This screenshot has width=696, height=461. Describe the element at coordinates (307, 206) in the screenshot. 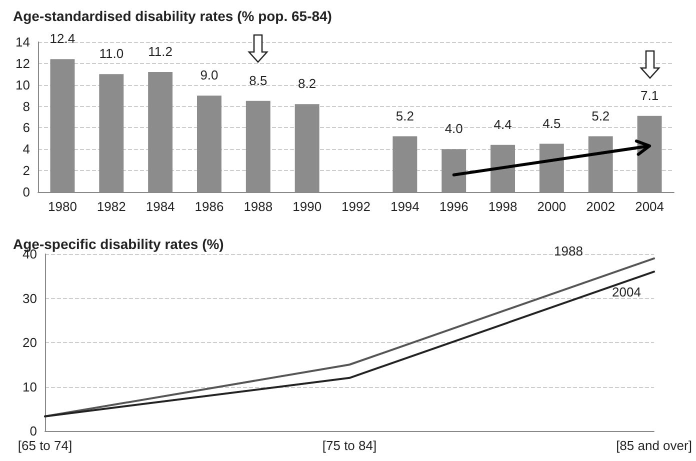

I see `x-tick-label: 1990` at that location.